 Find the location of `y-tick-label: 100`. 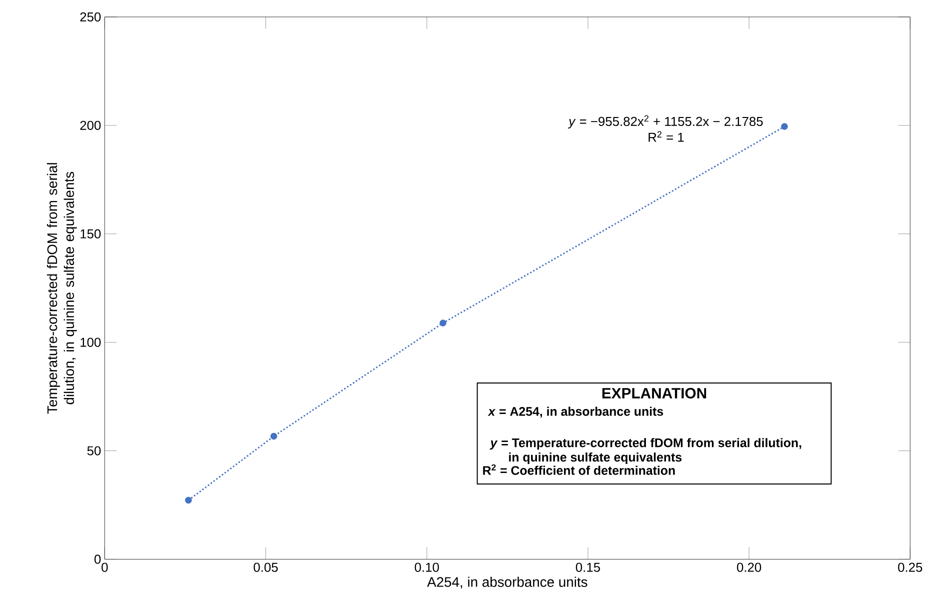

y-tick-label: 100 is located at coordinates (90, 342).